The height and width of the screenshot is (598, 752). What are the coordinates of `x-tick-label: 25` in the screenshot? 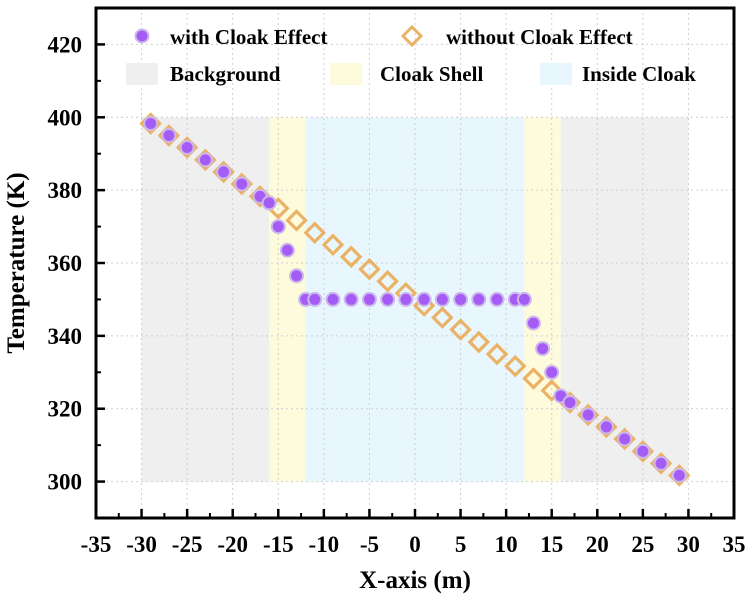 It's located at (642, 544).